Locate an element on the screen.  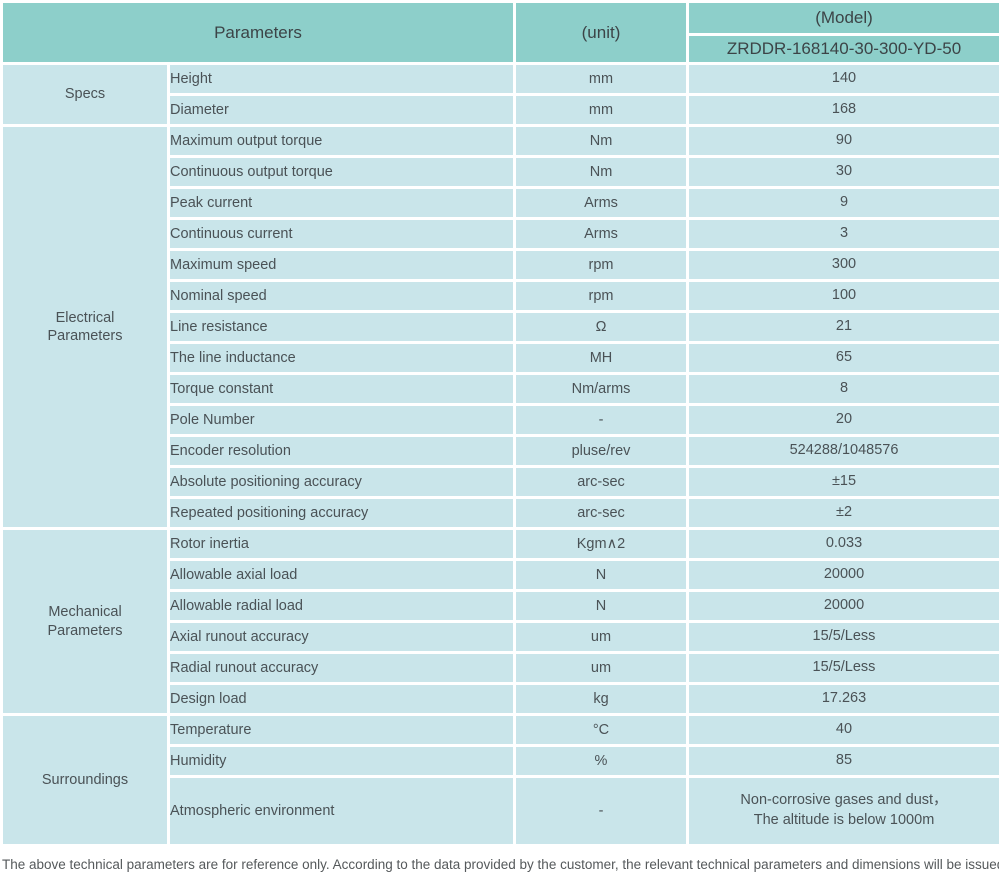
table-row: Axial runout accuracy um 15/5/Less is located at coordinates (500, 637).